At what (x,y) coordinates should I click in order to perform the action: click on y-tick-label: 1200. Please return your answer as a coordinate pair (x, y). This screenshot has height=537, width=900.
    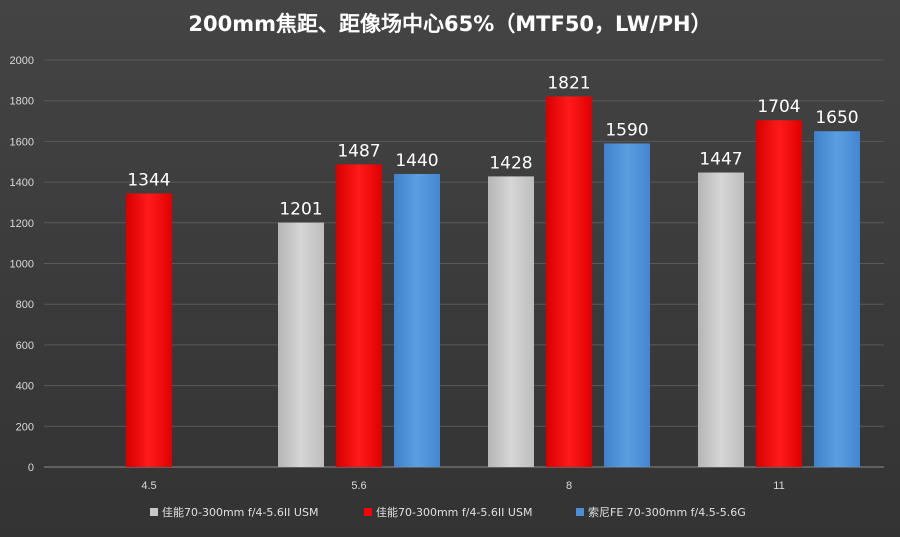
    Looking at the image, I should click on (22, 224).